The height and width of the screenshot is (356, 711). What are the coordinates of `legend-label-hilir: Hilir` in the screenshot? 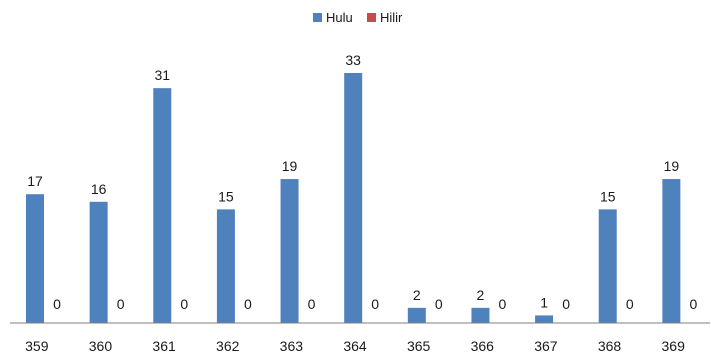 It's located at (391, 17).